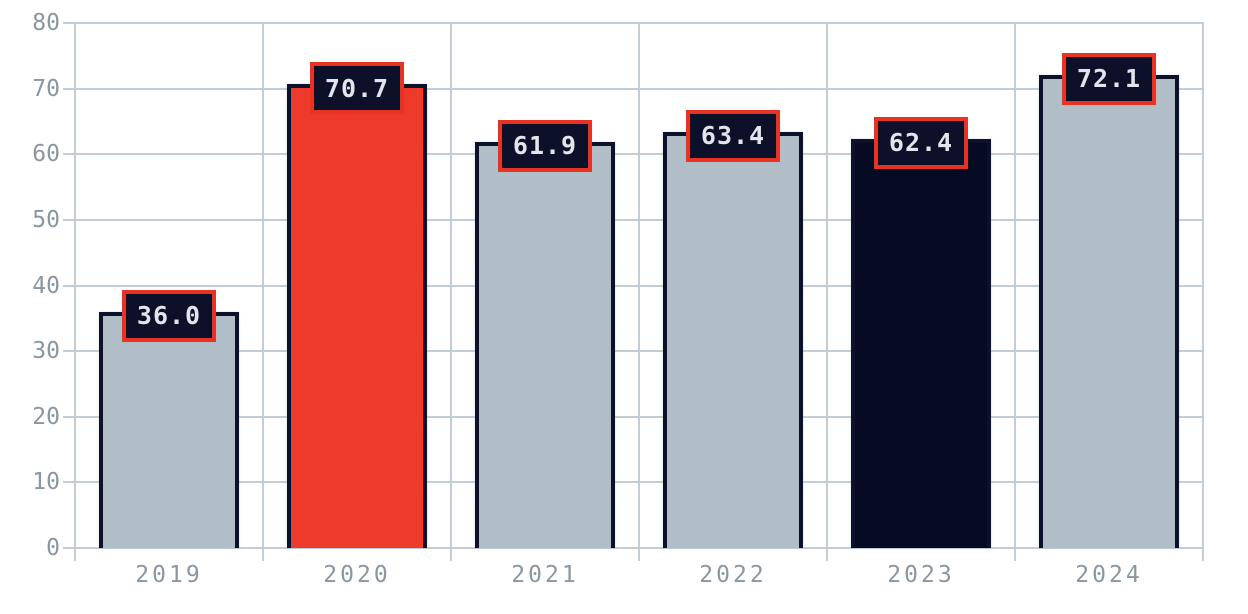 This screenshot has height=614, width=1248. What do you see at coordinates (545, 145) in the screenshot?
I see `value-label-2021: 61.9` at bounding box center [545, 145].